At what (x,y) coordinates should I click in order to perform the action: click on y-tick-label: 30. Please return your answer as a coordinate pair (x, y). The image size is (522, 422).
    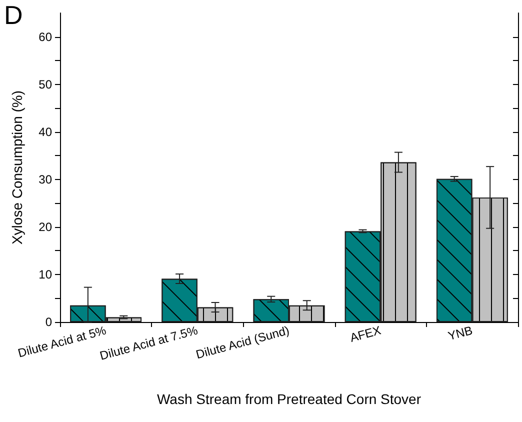
    Looking at the image, I should click on (45, 179).